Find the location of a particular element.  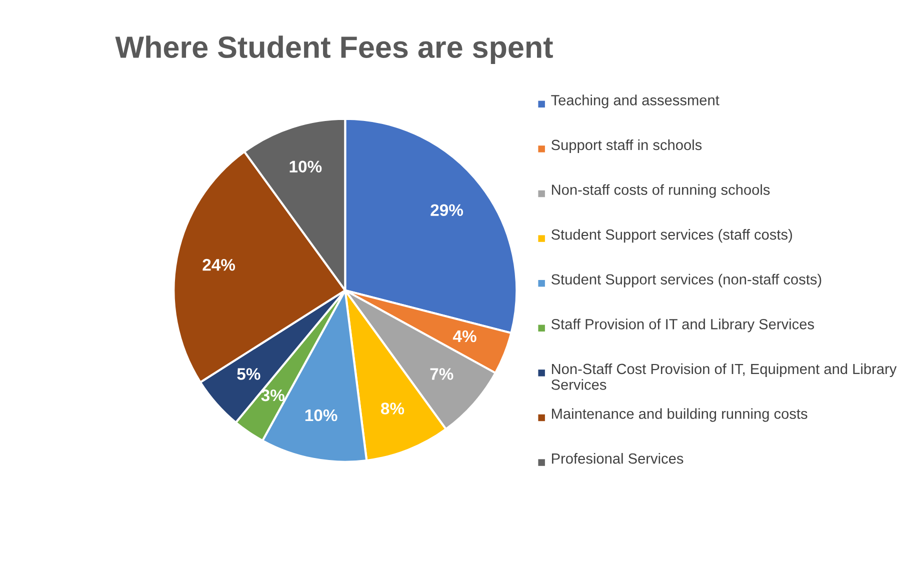

legend-label: Non-Staff Cost Provision of IT, Equipment and Library Services is located at coordinates (724, 376).